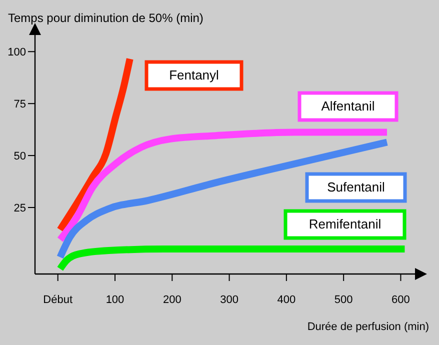 The width and height of the screenshot is (439, 345). Describe the element at coordinates (343, 300) in the screenshot. I see `x-tick-label: 500` at that location.